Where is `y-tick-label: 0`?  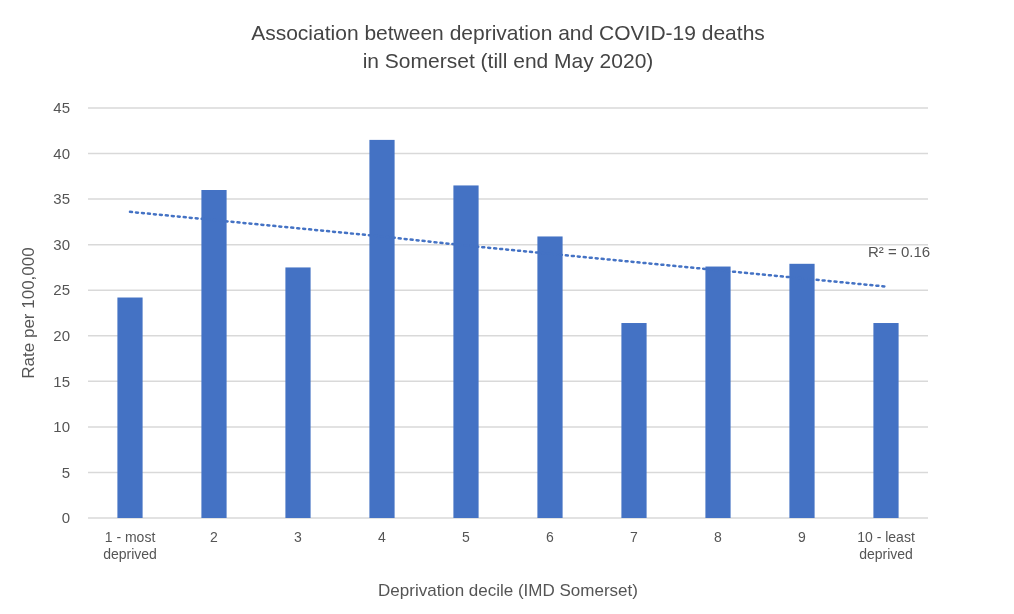 y-tick-label: 0 is located at coordinates (65, 518).